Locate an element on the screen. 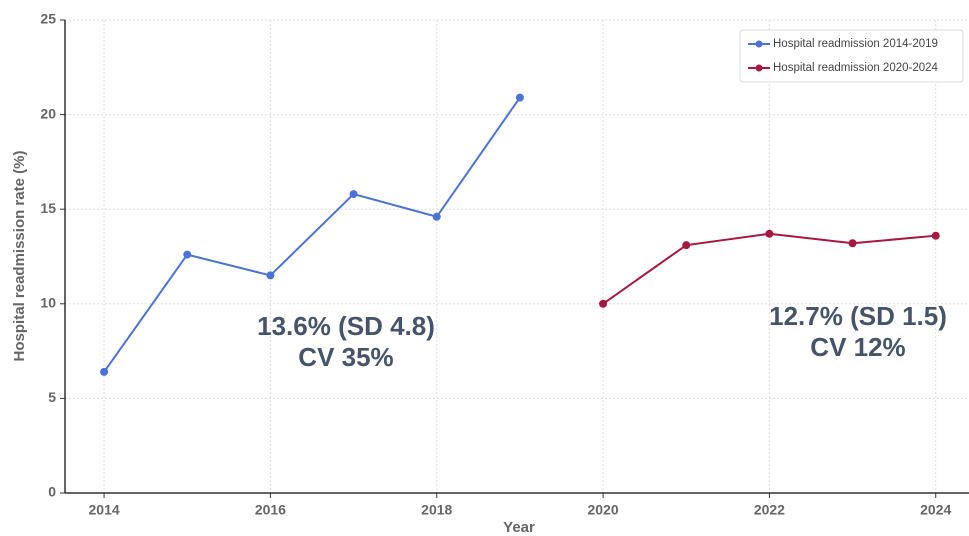  y-axis-label: Hospital readmission rate (%) is located at coordinates (19, 256).